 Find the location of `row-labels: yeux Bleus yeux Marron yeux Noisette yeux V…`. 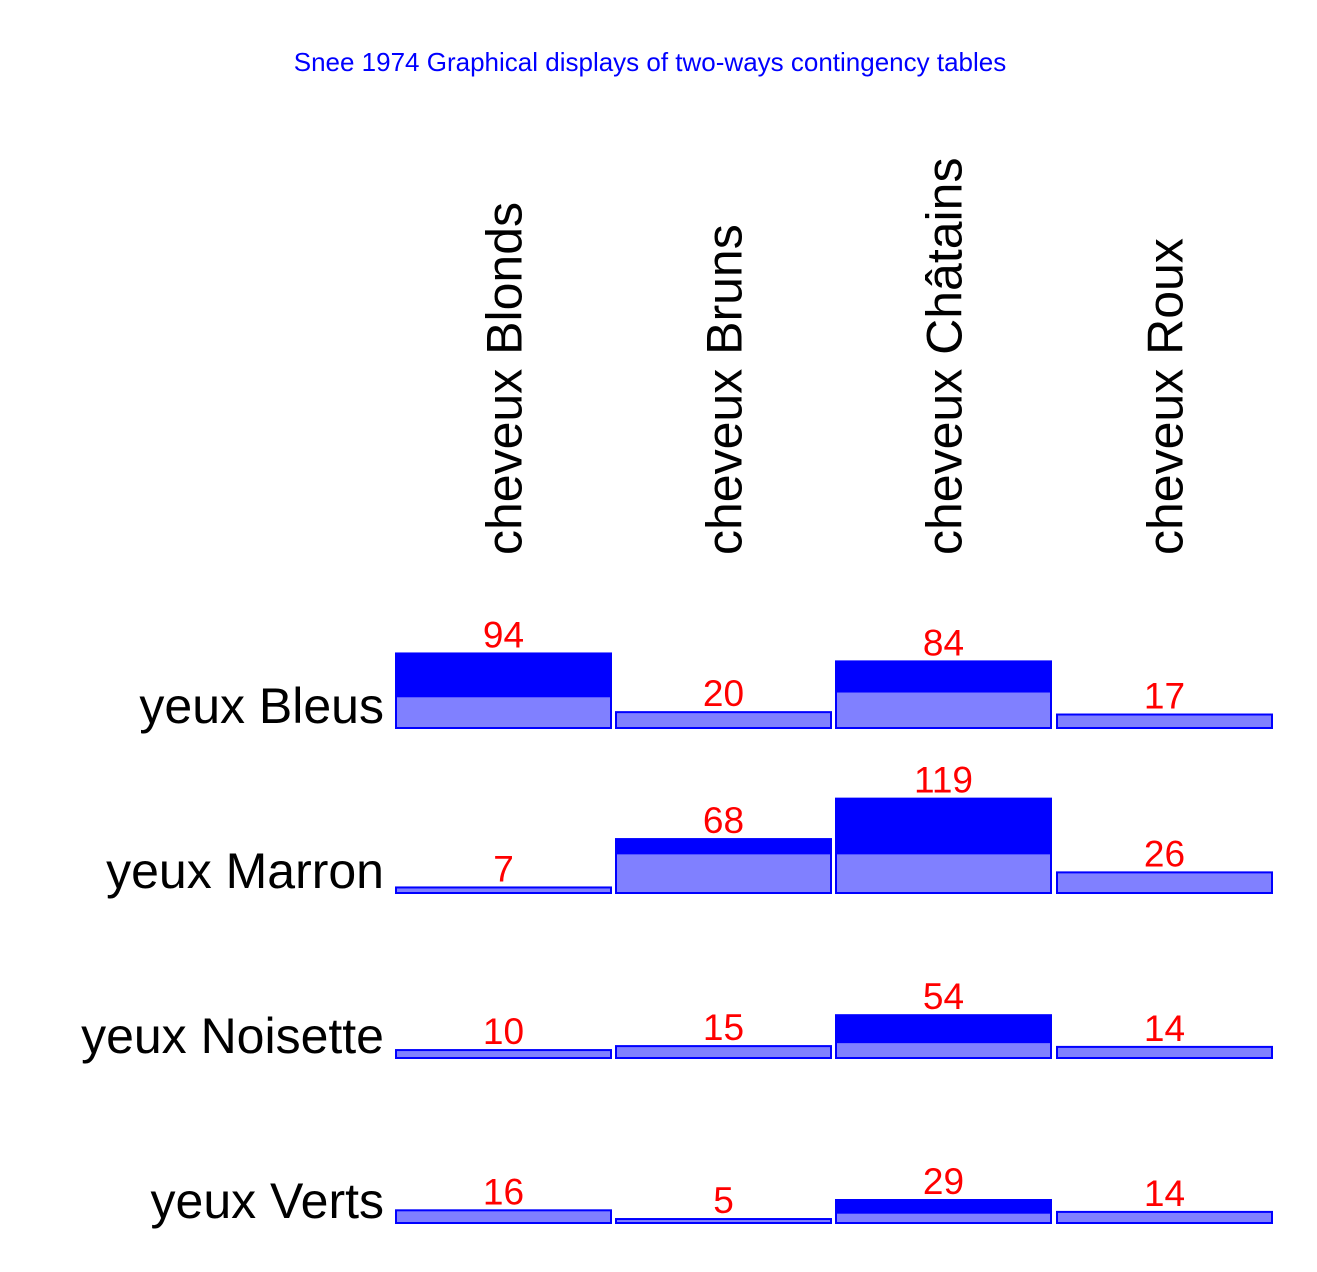

row-labels: yeux Bleus yeux Marron yeux Noisette yeux V… is located at coordinates (232, 953).